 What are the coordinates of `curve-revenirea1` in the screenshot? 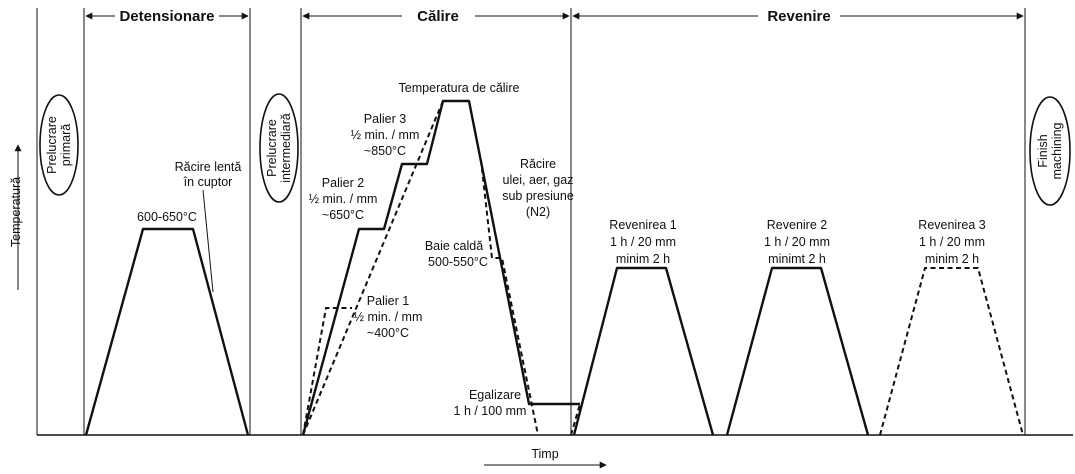 It's located at (643, 351).